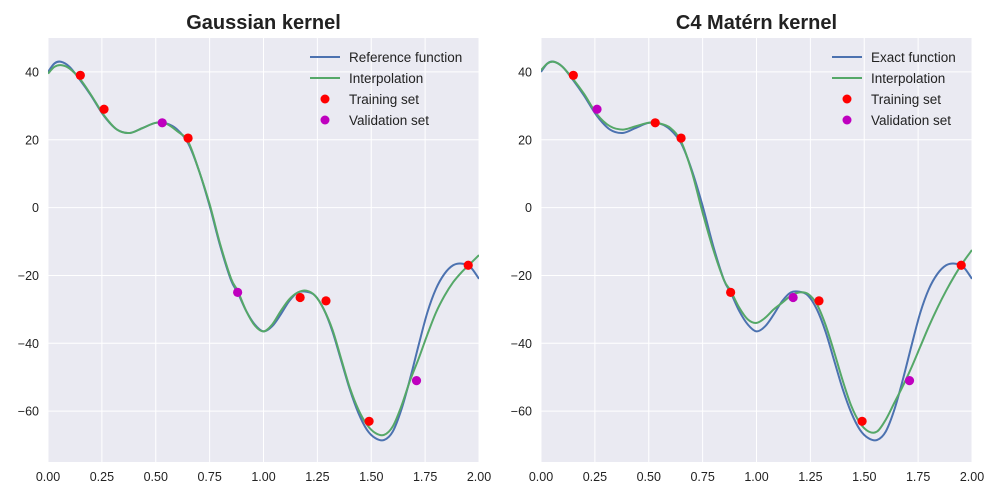 The width and height of the screenshot is (1000, 500). What do you see at coordinates (263, 23) in the screenshot?
I see `chart-title: Gaussian kernel` at bounding box center [263, 23].